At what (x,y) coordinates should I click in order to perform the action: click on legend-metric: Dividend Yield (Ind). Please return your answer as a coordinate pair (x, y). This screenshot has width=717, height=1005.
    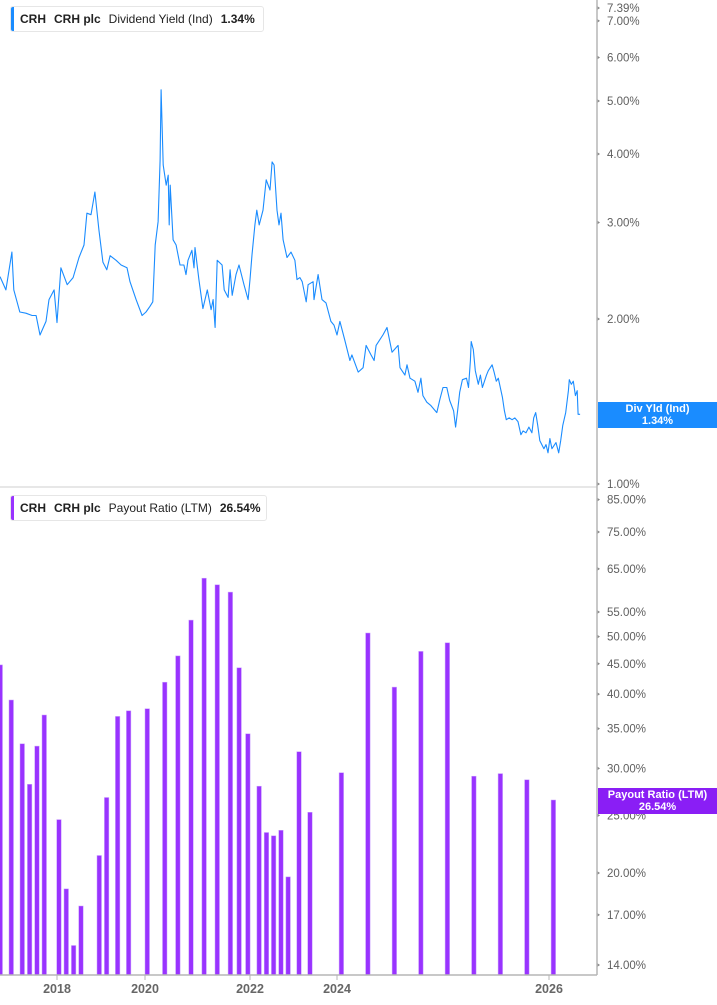
    Looking at the image, I should click on (160, 19).